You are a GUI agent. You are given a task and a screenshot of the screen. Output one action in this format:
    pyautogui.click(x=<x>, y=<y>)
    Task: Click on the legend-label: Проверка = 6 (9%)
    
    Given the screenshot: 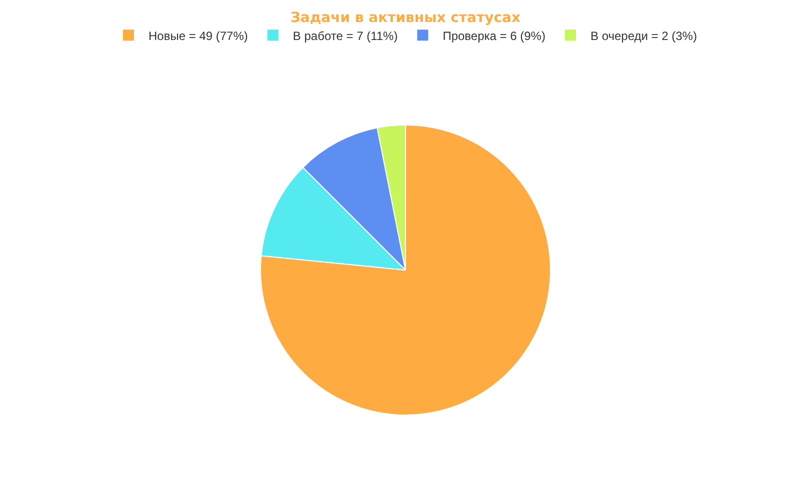 What is the action you would take?
    pyautogui.click(x=494, y=35)
    